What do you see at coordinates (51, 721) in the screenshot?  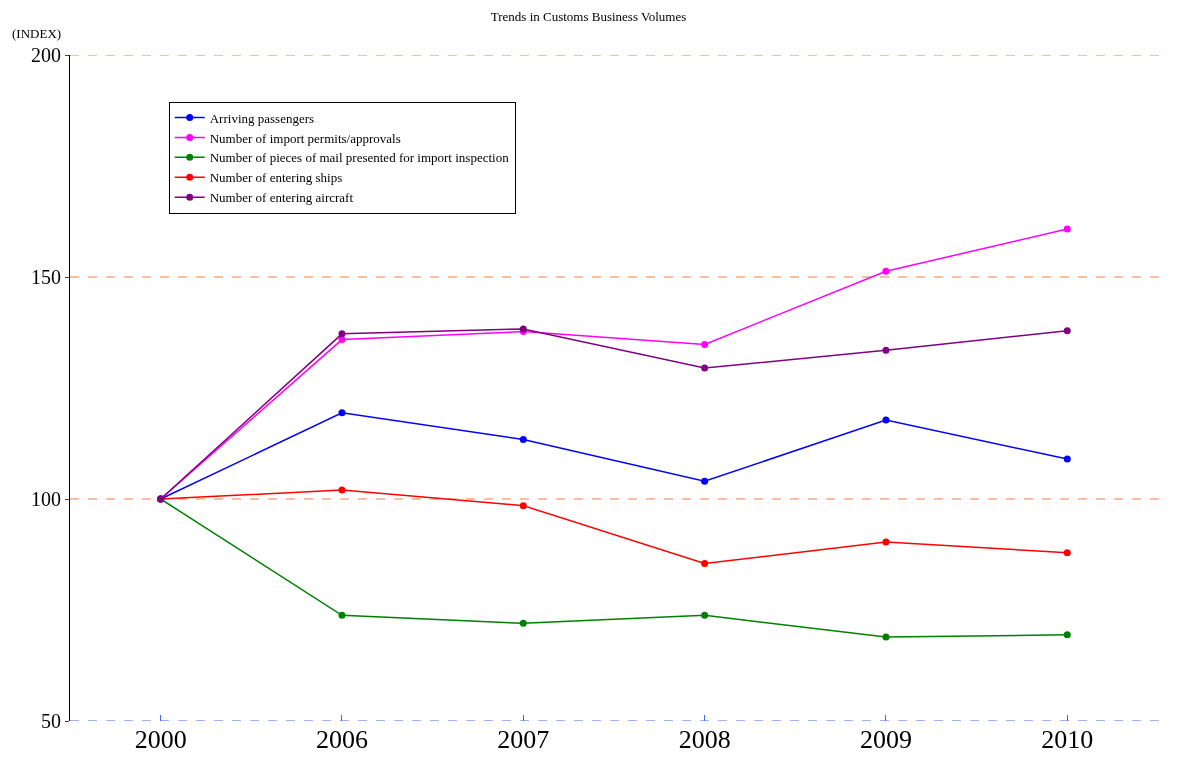 I see `y-tick-label: 50` at bounding box center [51, 721].